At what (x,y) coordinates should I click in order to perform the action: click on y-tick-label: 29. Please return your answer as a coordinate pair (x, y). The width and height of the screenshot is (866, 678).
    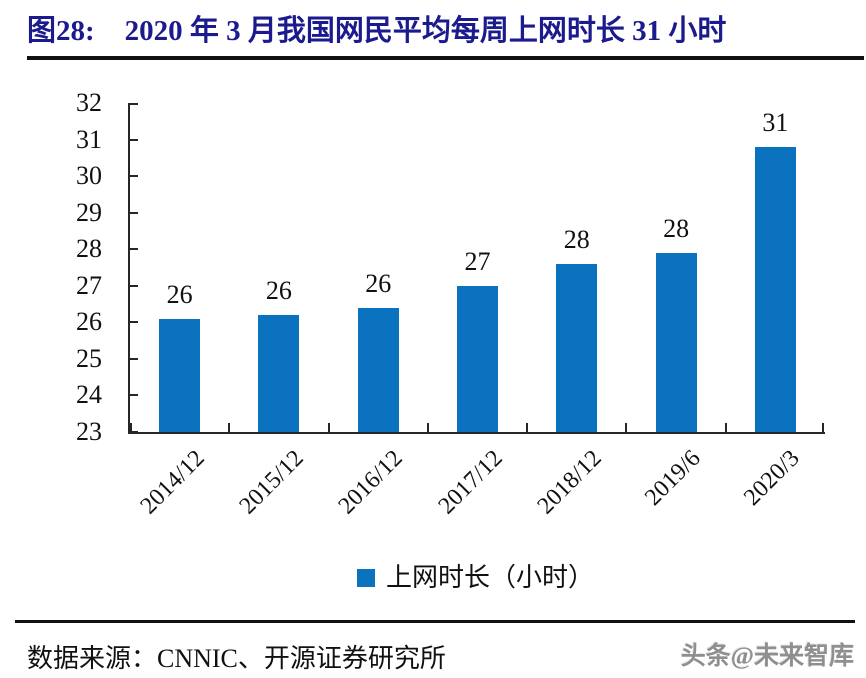
    Looking at the image, I should click on (89, 212).